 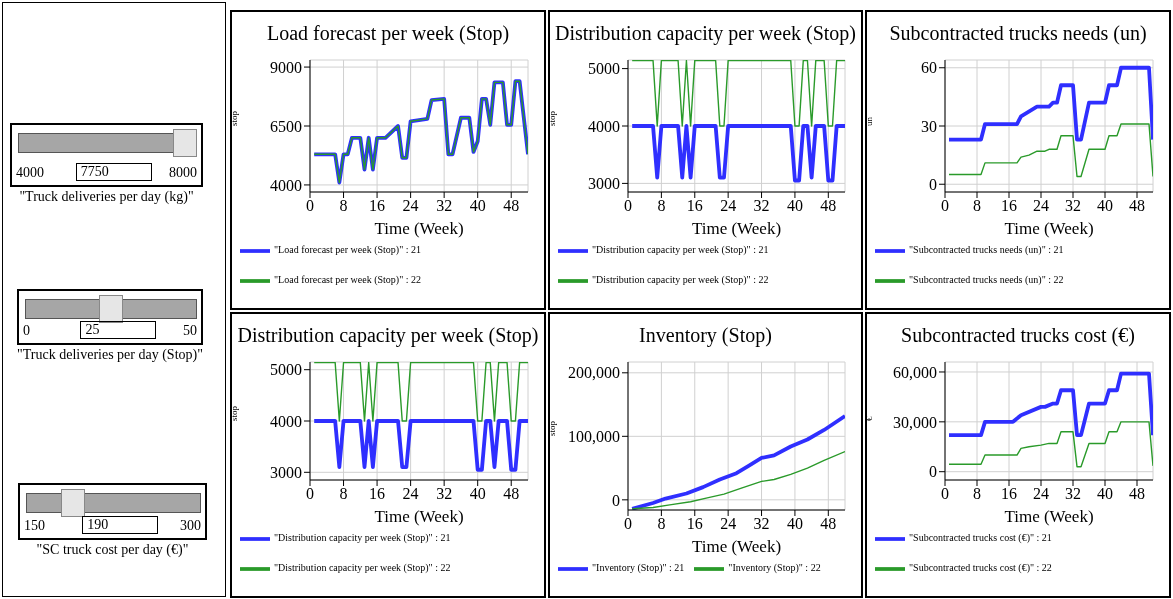 What do you see at coordinates (774, 568) in the screenshot?
I see `legend-label: "Inventory (Stop)" : 22` at bounding box center [774, 568].